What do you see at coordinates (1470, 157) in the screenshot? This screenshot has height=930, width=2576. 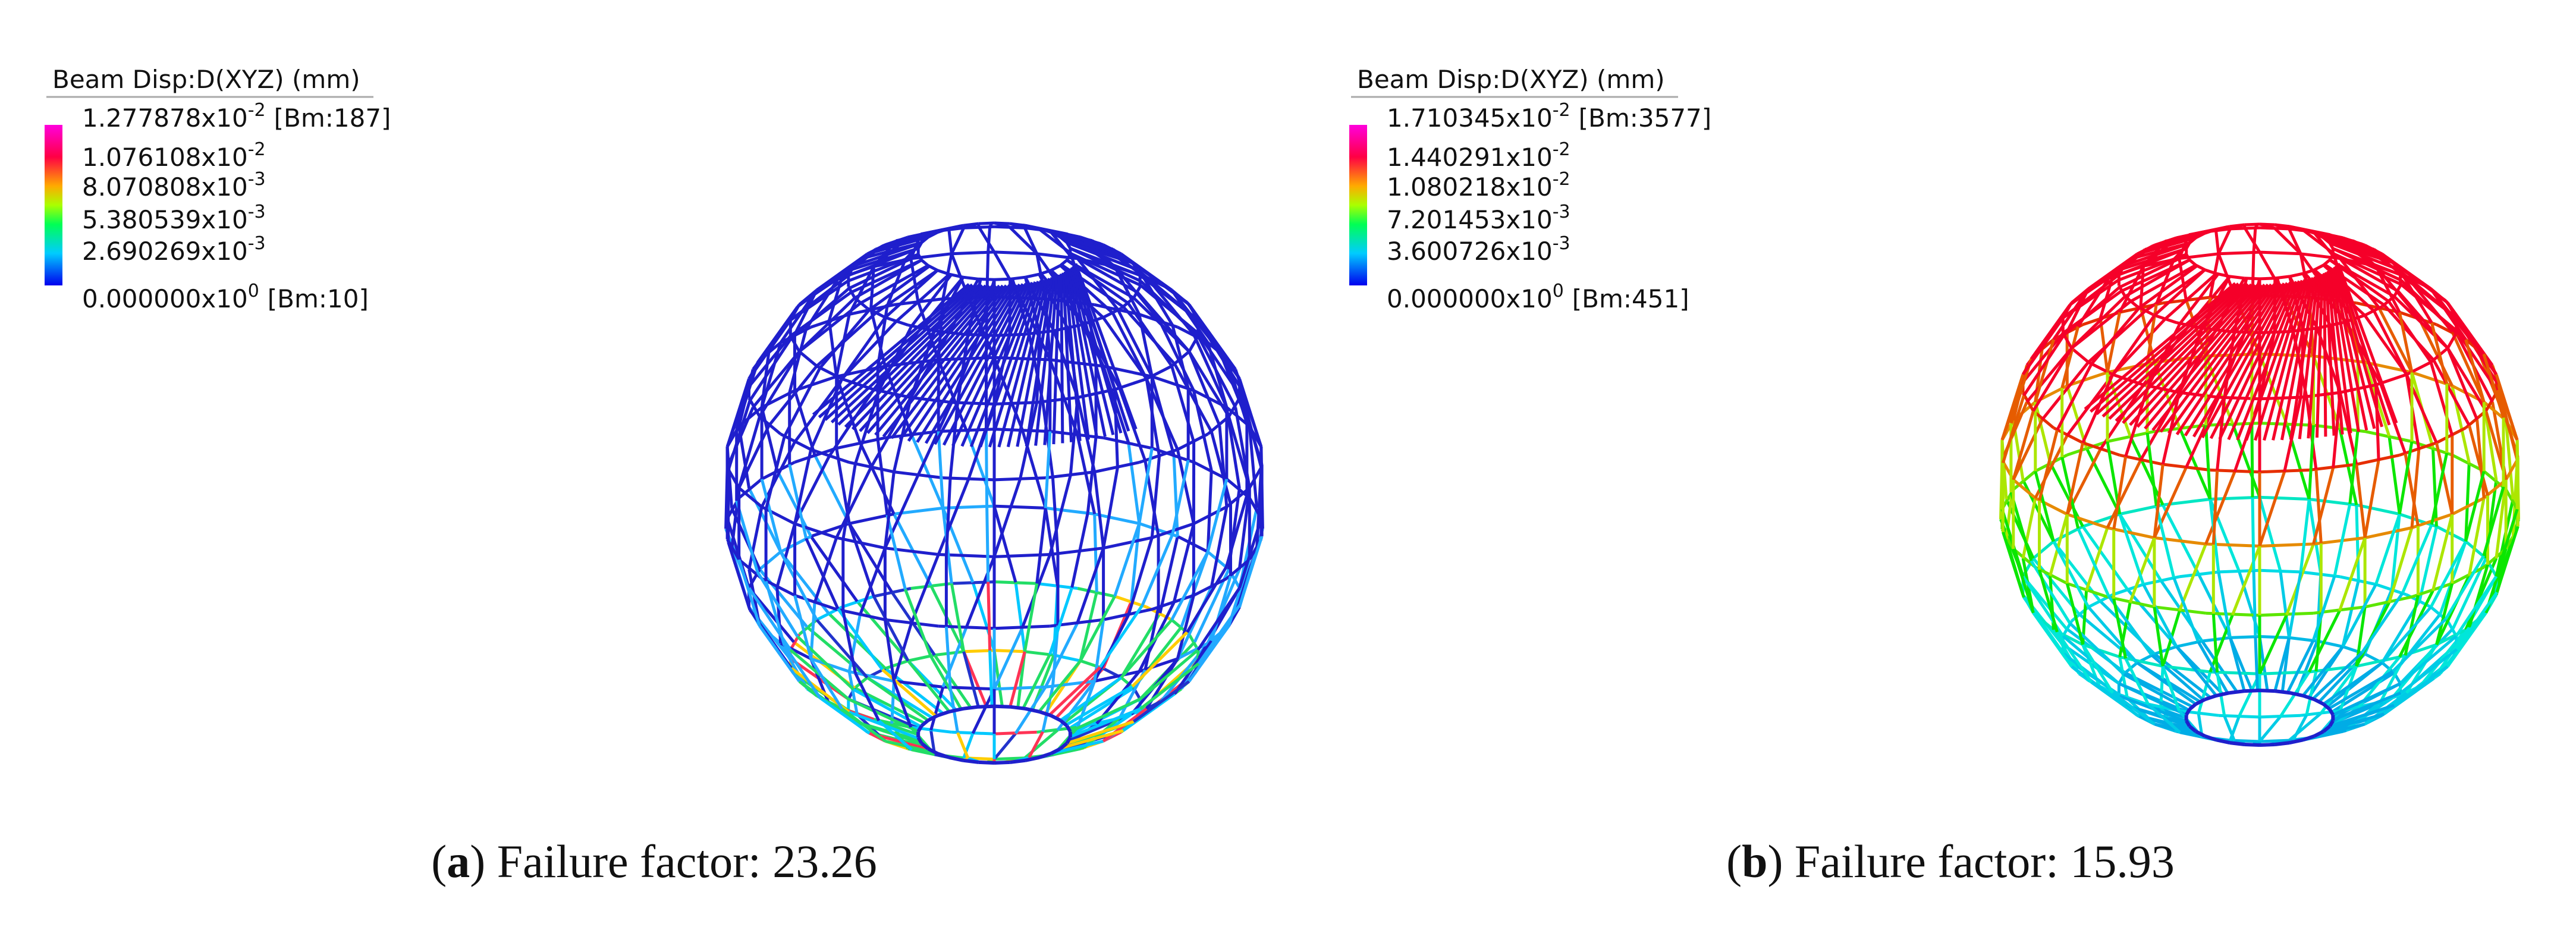 I see `mantissa: 1.440291x10` at bounding box center [1470, 157].